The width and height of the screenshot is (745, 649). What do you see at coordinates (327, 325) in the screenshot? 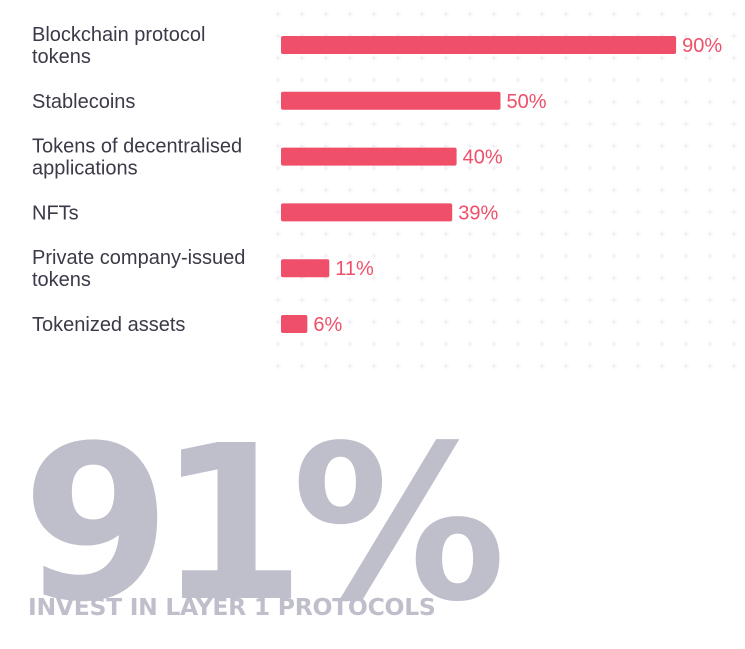
I see `value-label-5: 6%` at bounding box center [327, 325].